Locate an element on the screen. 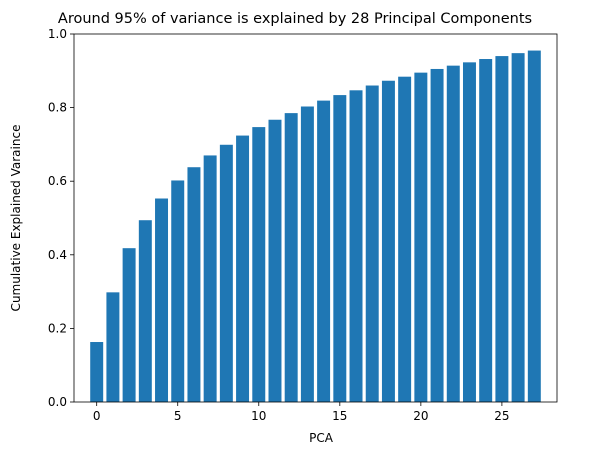 The image size is (590, 455). x-tick-label: 5 is located at coordinates (178, 416).